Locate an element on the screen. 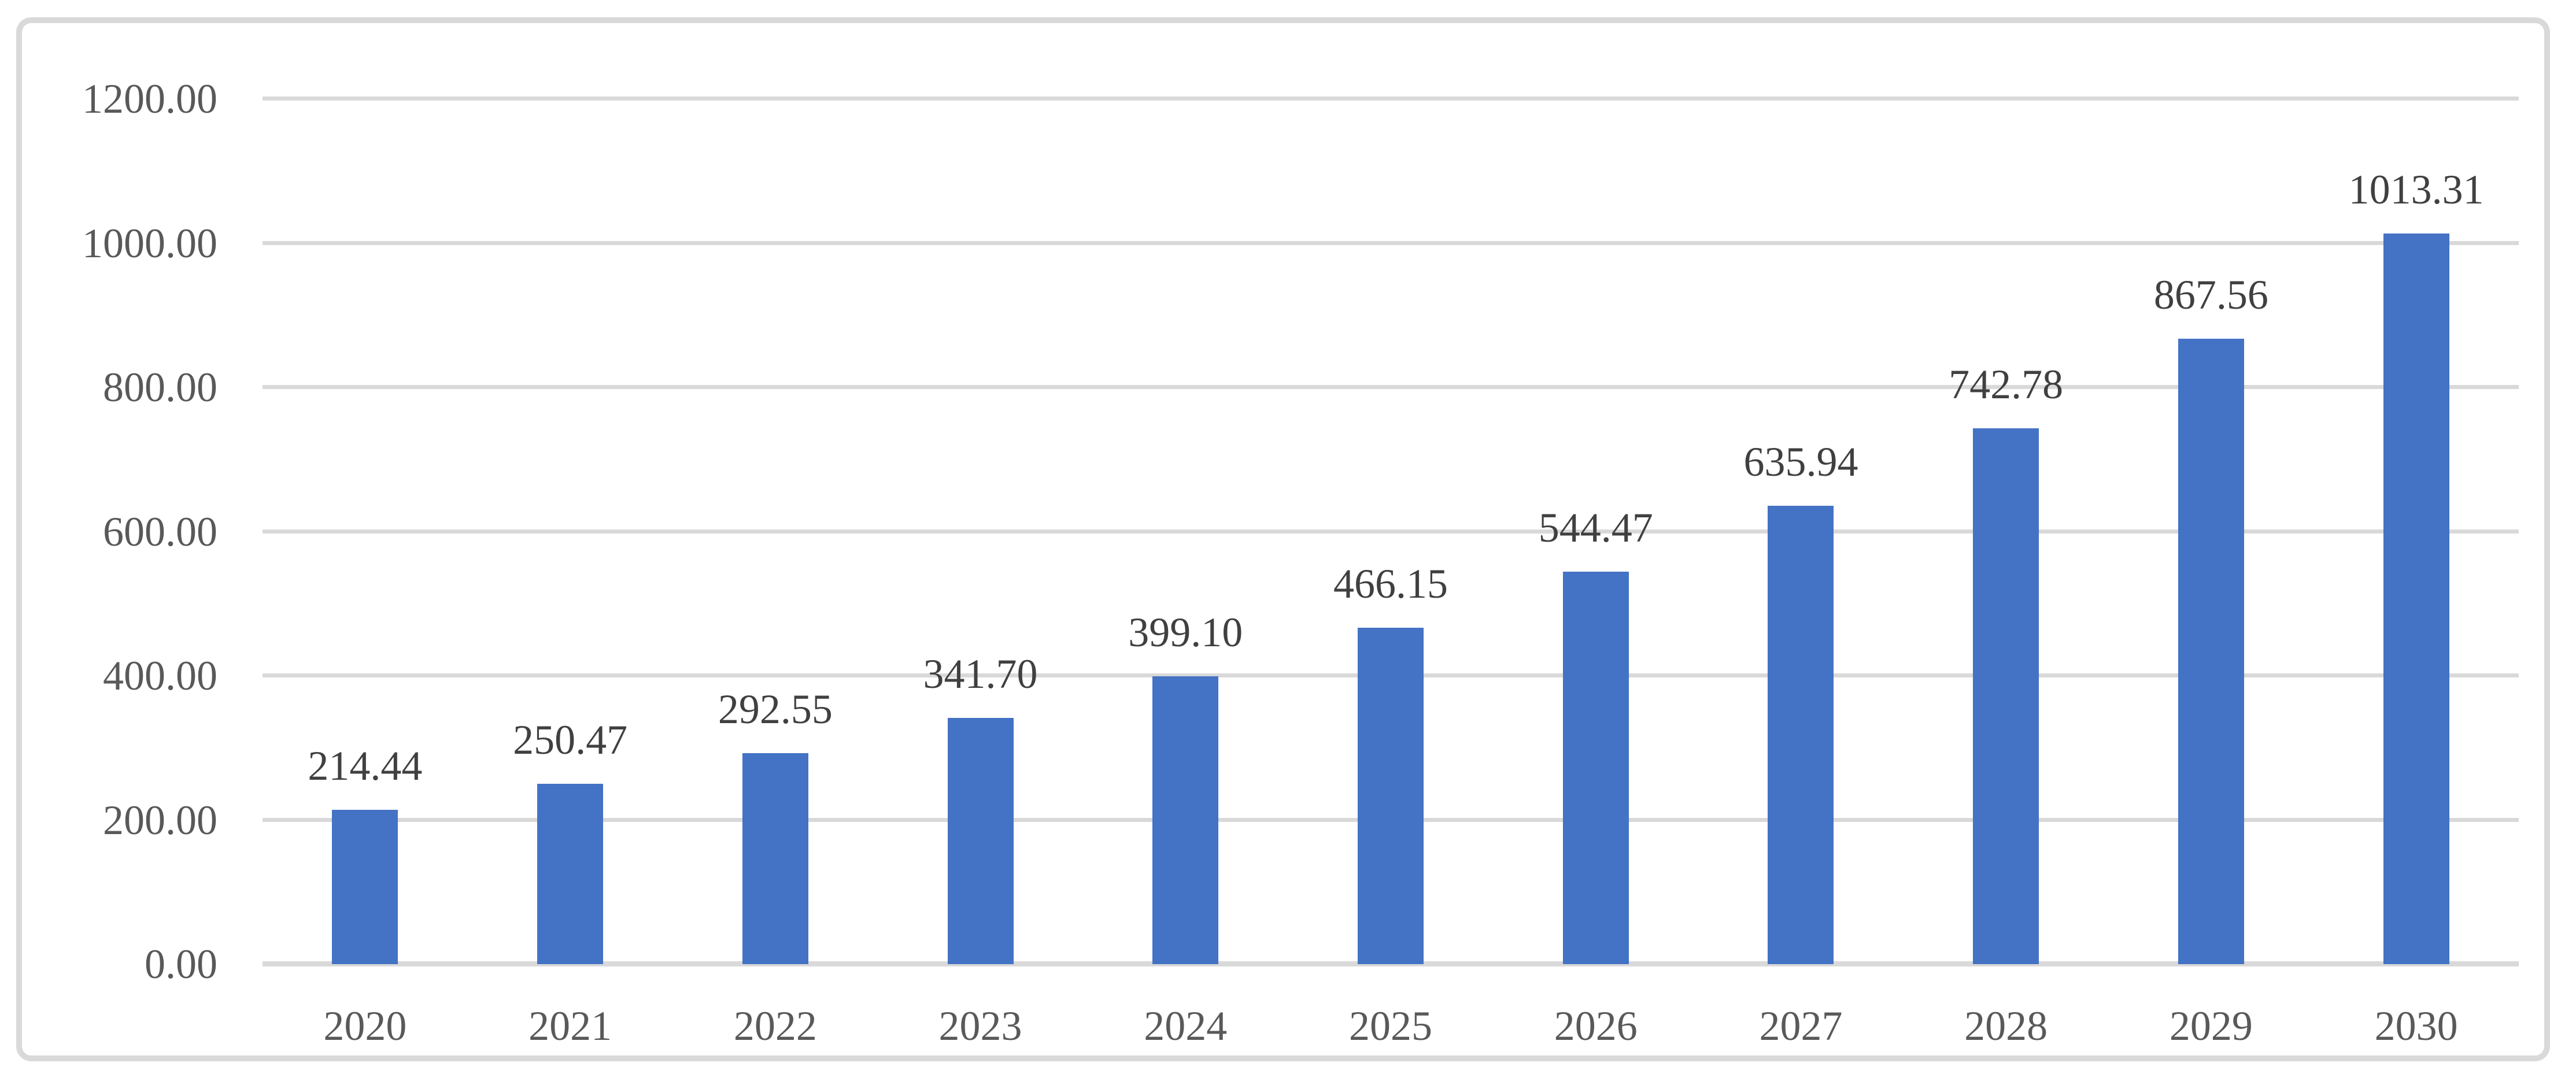  bar-2025 is located at coordinates (1391, 796).